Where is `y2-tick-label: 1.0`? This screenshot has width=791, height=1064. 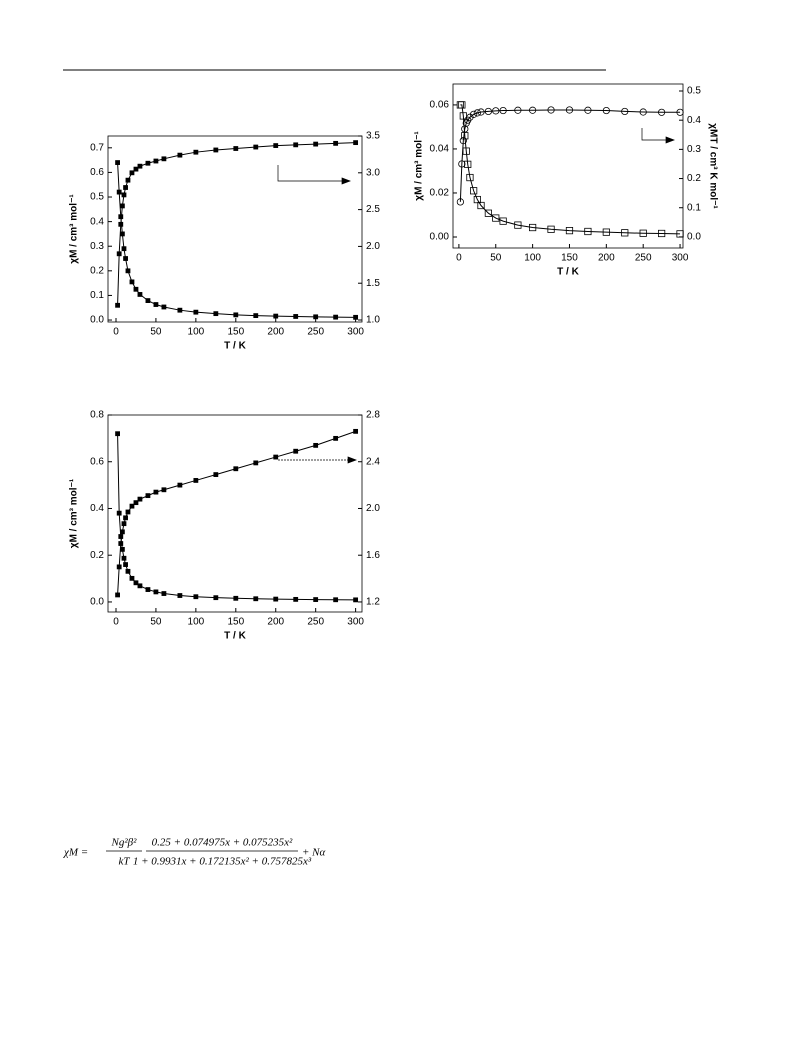
y2-tick-label: 1.0 is located at coordinates (373, 320).